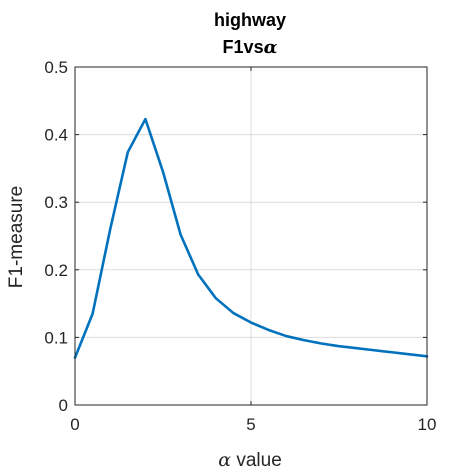 This screenshot has width=472, height=472. I want to click on chart-subtitle: F1vsα, so click(250, 47).